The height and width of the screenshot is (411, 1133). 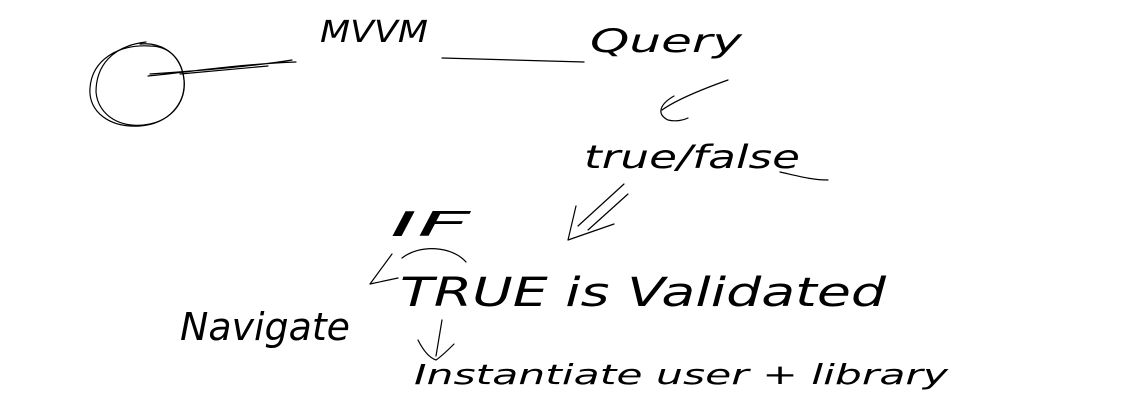 What do you see at coordinates (643, 293) in the screenshot?
I see `branch-label: TRUE is Validated` at bounding box center [643, 293].